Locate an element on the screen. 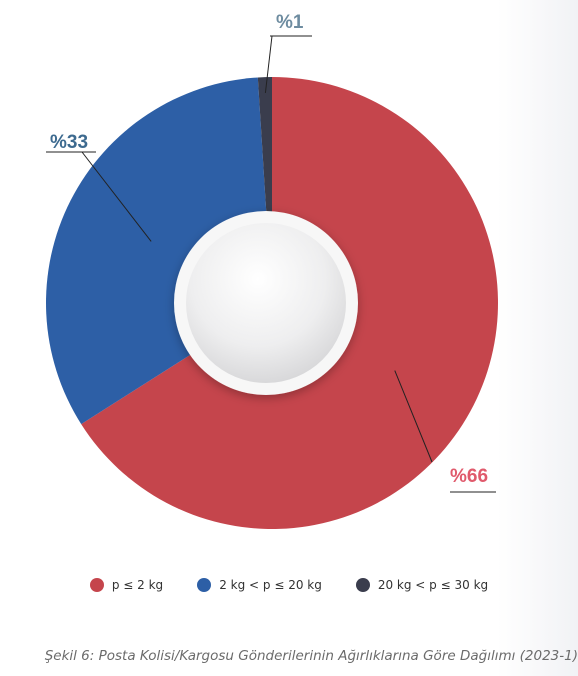 The image size is (578, 676). legend-label: p ≤ 2 kg is located at coordinates (137, 585).